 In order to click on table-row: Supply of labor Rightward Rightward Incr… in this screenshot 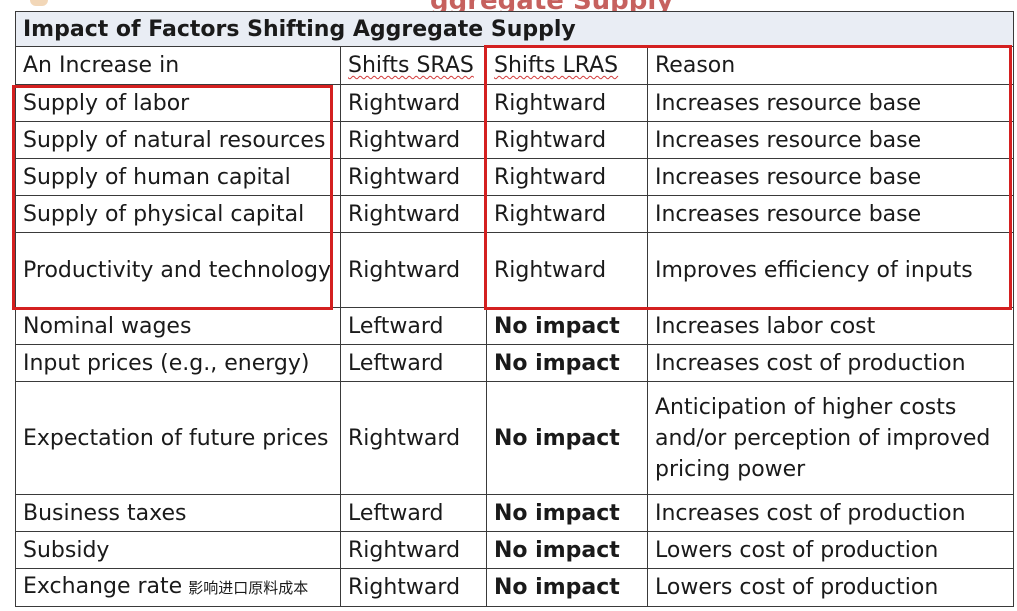, I will do `click(514, 103)`.